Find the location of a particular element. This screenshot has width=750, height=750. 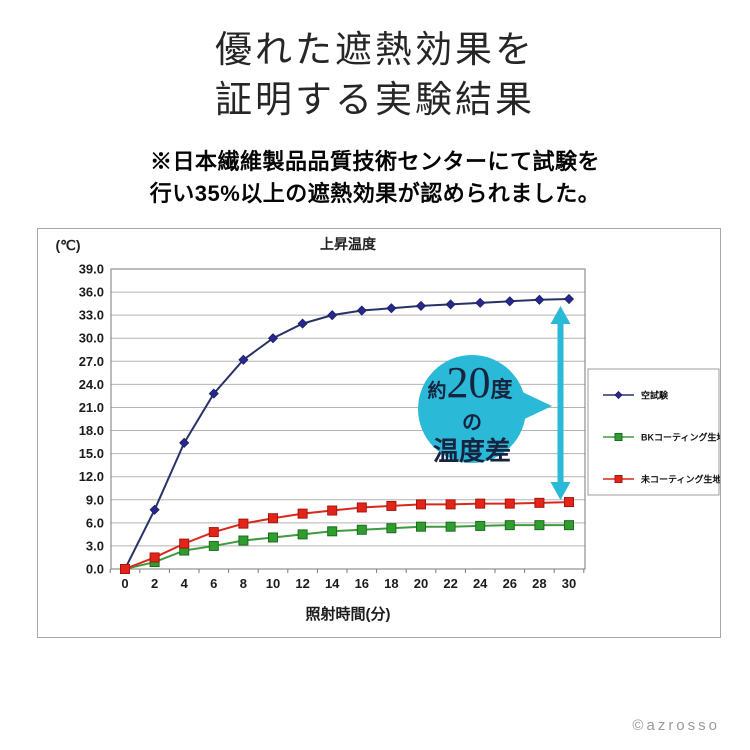

x-tick-label: 6 is located at coordinates (213, 583).